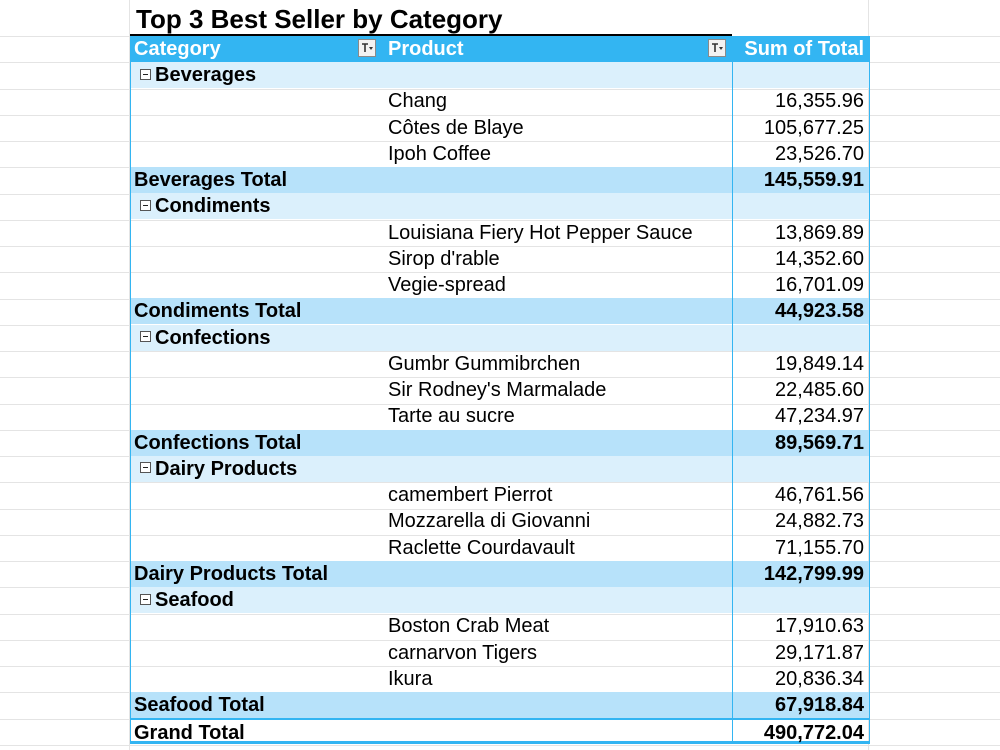 This screenshot has height=750, width=1000. What do you see at coordinates (500, 101) in the screenshot?
I see `product-row: Chang 16,355.96` at bounding box center [500, 101].